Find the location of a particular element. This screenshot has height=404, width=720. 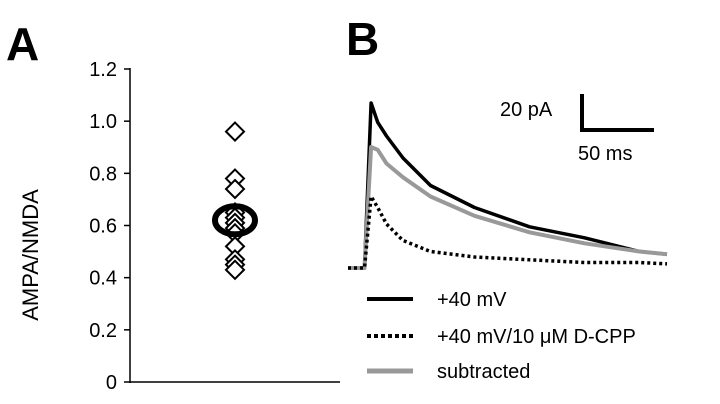

legend-label: subtracted is located at coordinates (483, 372).